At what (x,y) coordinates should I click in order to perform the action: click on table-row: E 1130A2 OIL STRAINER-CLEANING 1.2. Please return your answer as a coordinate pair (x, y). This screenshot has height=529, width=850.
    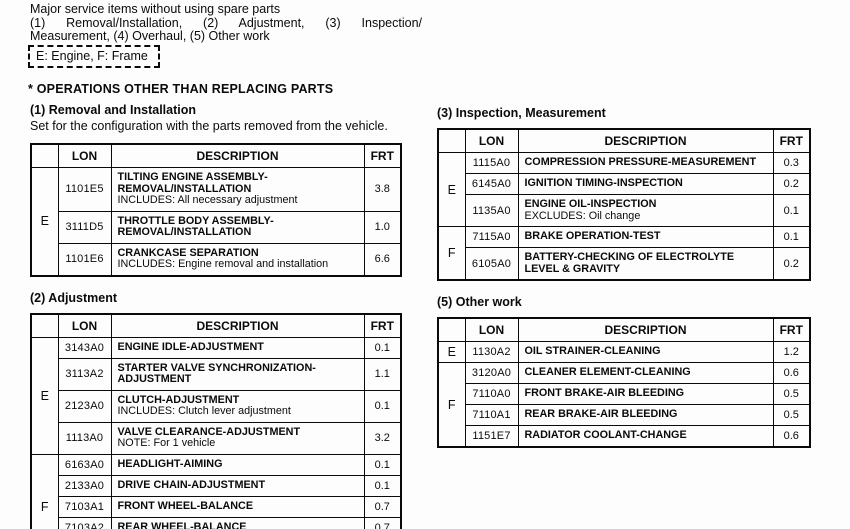
    Looking at the image, I should click on (624, 352).